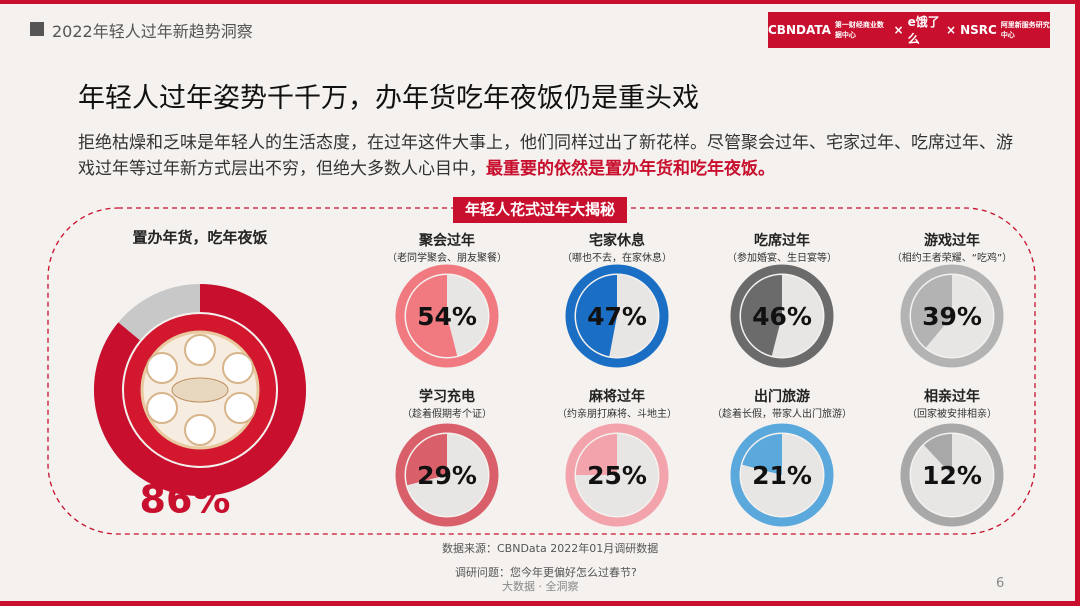  What do you see at coordinates (447, 413) in the screenshot?
I see `item-sub: （趁着假期考个证）` at bounding box center [447, 413].